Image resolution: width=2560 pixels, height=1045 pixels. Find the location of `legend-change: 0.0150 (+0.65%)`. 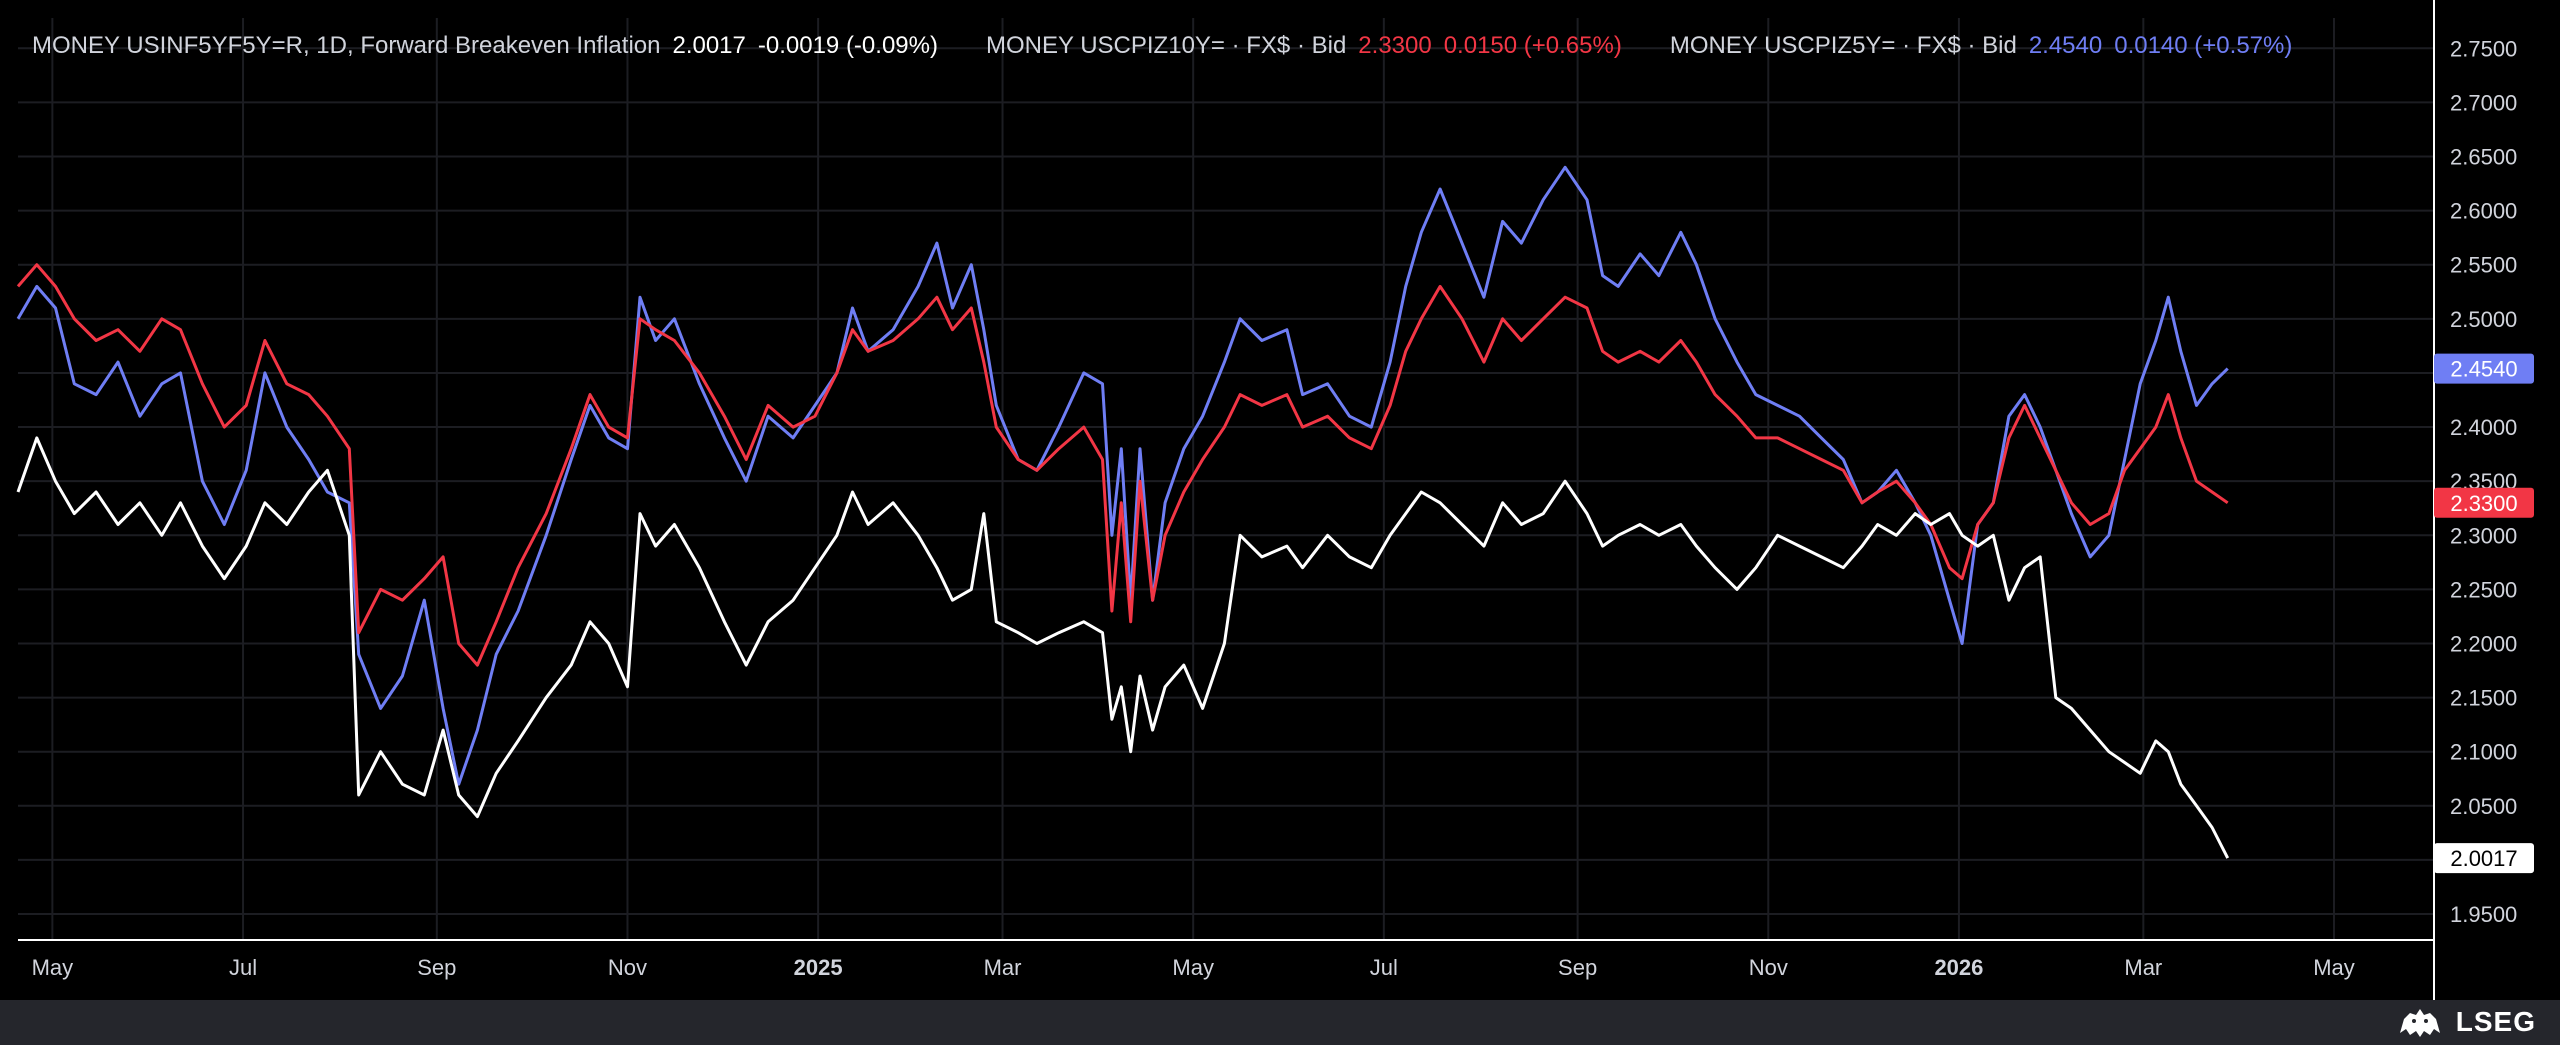

legend-change: 0.0150 (+0.65%) is located at coordinates (1532, 45).